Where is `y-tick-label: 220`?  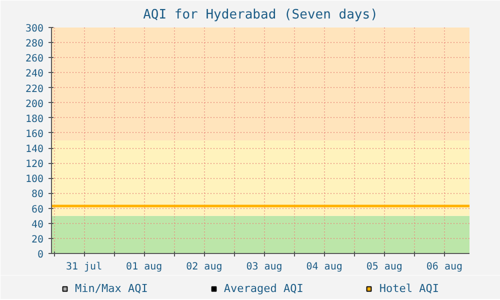 y-tick-label: 220 is located at coordinates (34, 89).